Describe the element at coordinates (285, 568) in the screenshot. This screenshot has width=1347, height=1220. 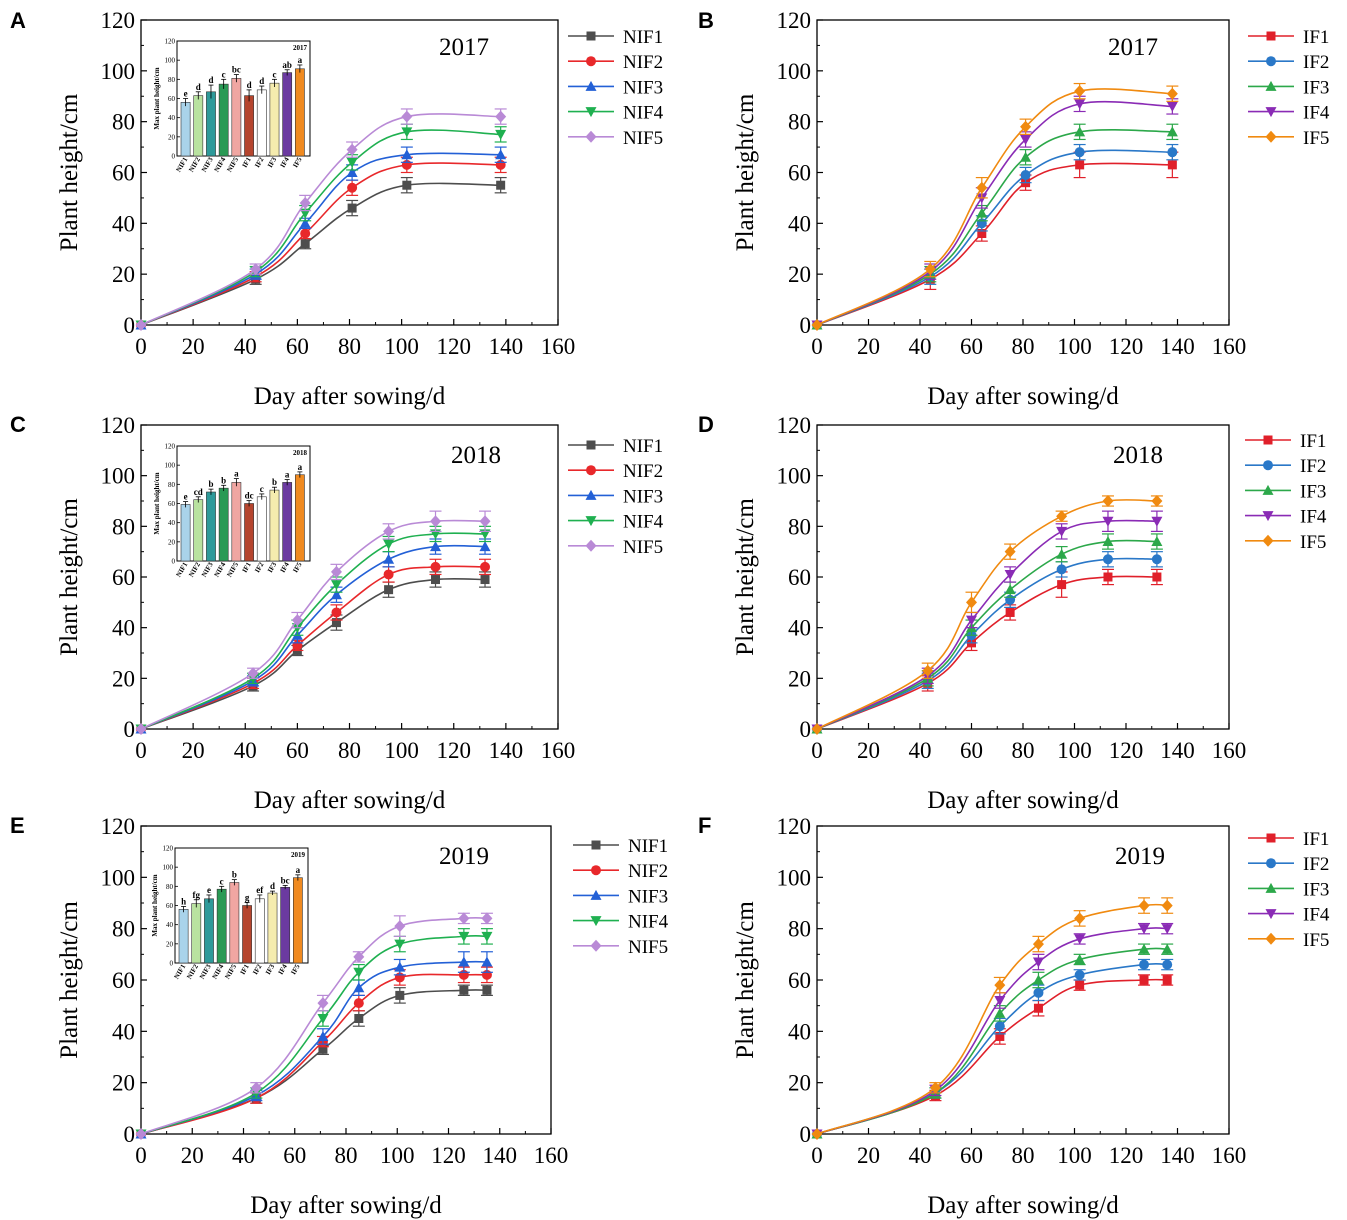
I see `inset-category-label: IF4` at that location.